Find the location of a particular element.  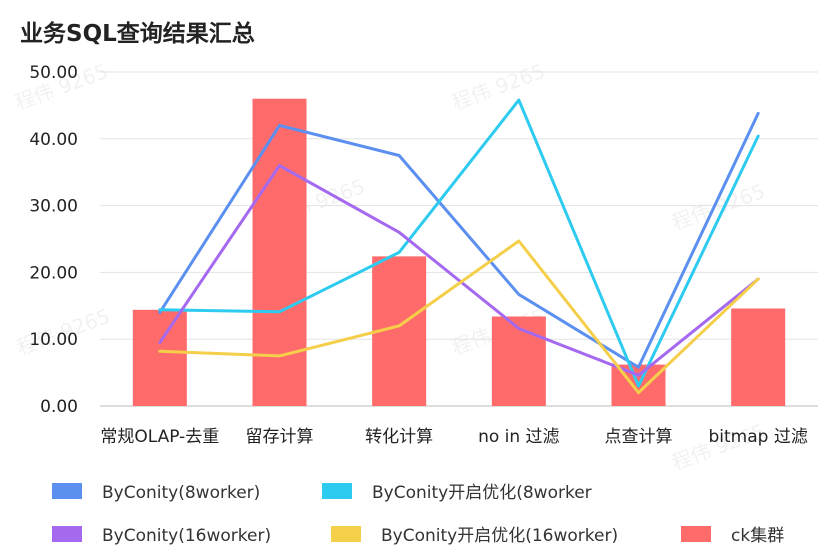

y-axis: 0.00 10.00 20.00 30.00 40.00 50.00 is located at coordinates (53, 240).